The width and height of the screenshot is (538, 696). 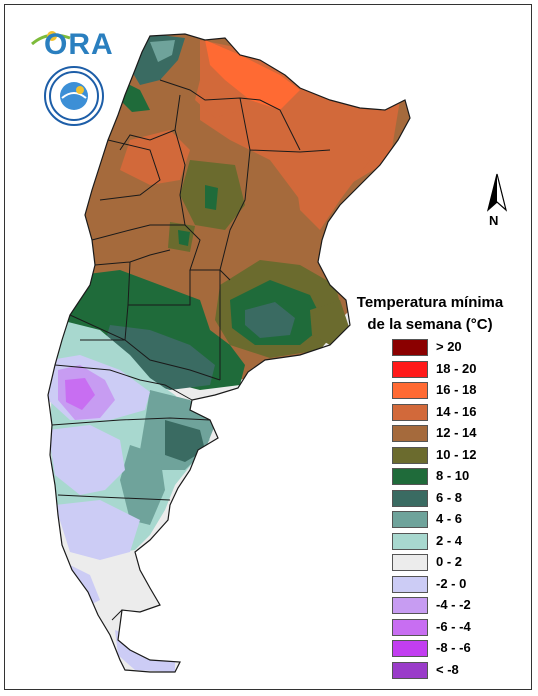 What do you see at coordinates (453, 626) in the screenshot?
I see `legend-label: -6 - -4` at bounding box center [453, 626].